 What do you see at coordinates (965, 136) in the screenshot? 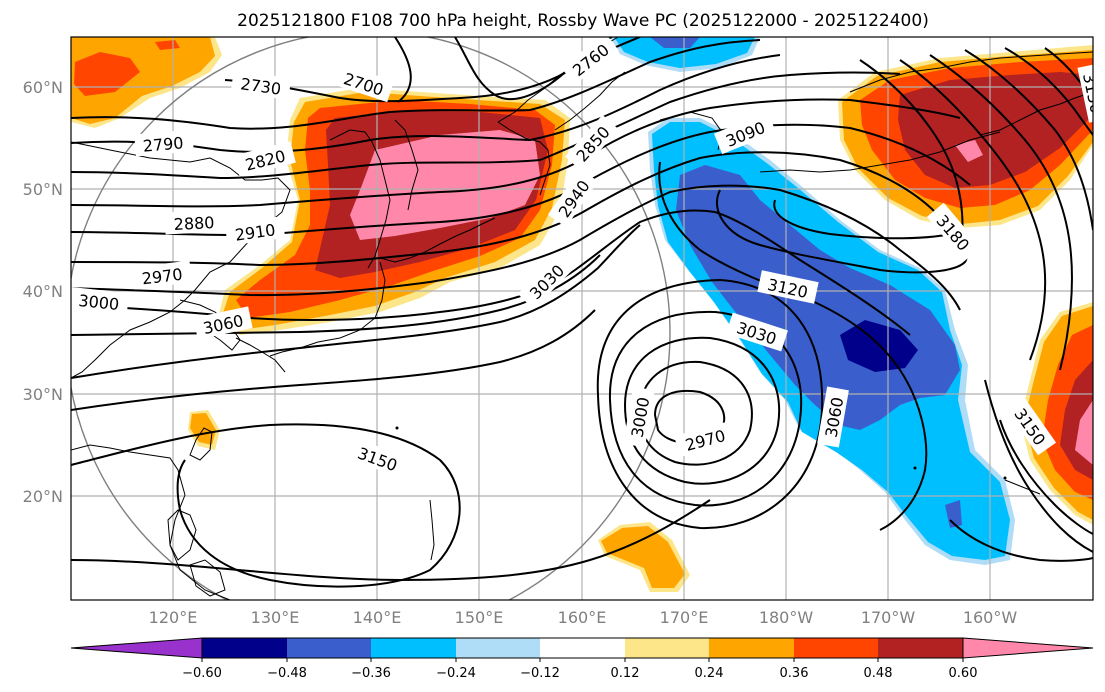
I see `anomaly-patch-alaska` at bounding box center [965, 136].